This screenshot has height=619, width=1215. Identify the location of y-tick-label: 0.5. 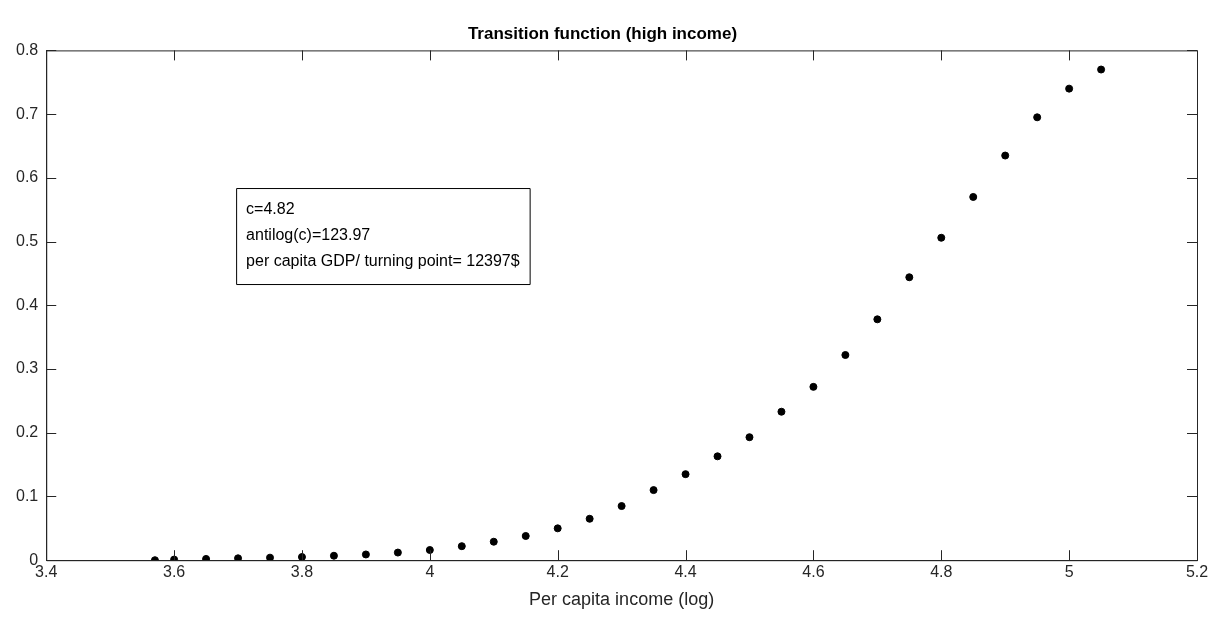
(27, 240).